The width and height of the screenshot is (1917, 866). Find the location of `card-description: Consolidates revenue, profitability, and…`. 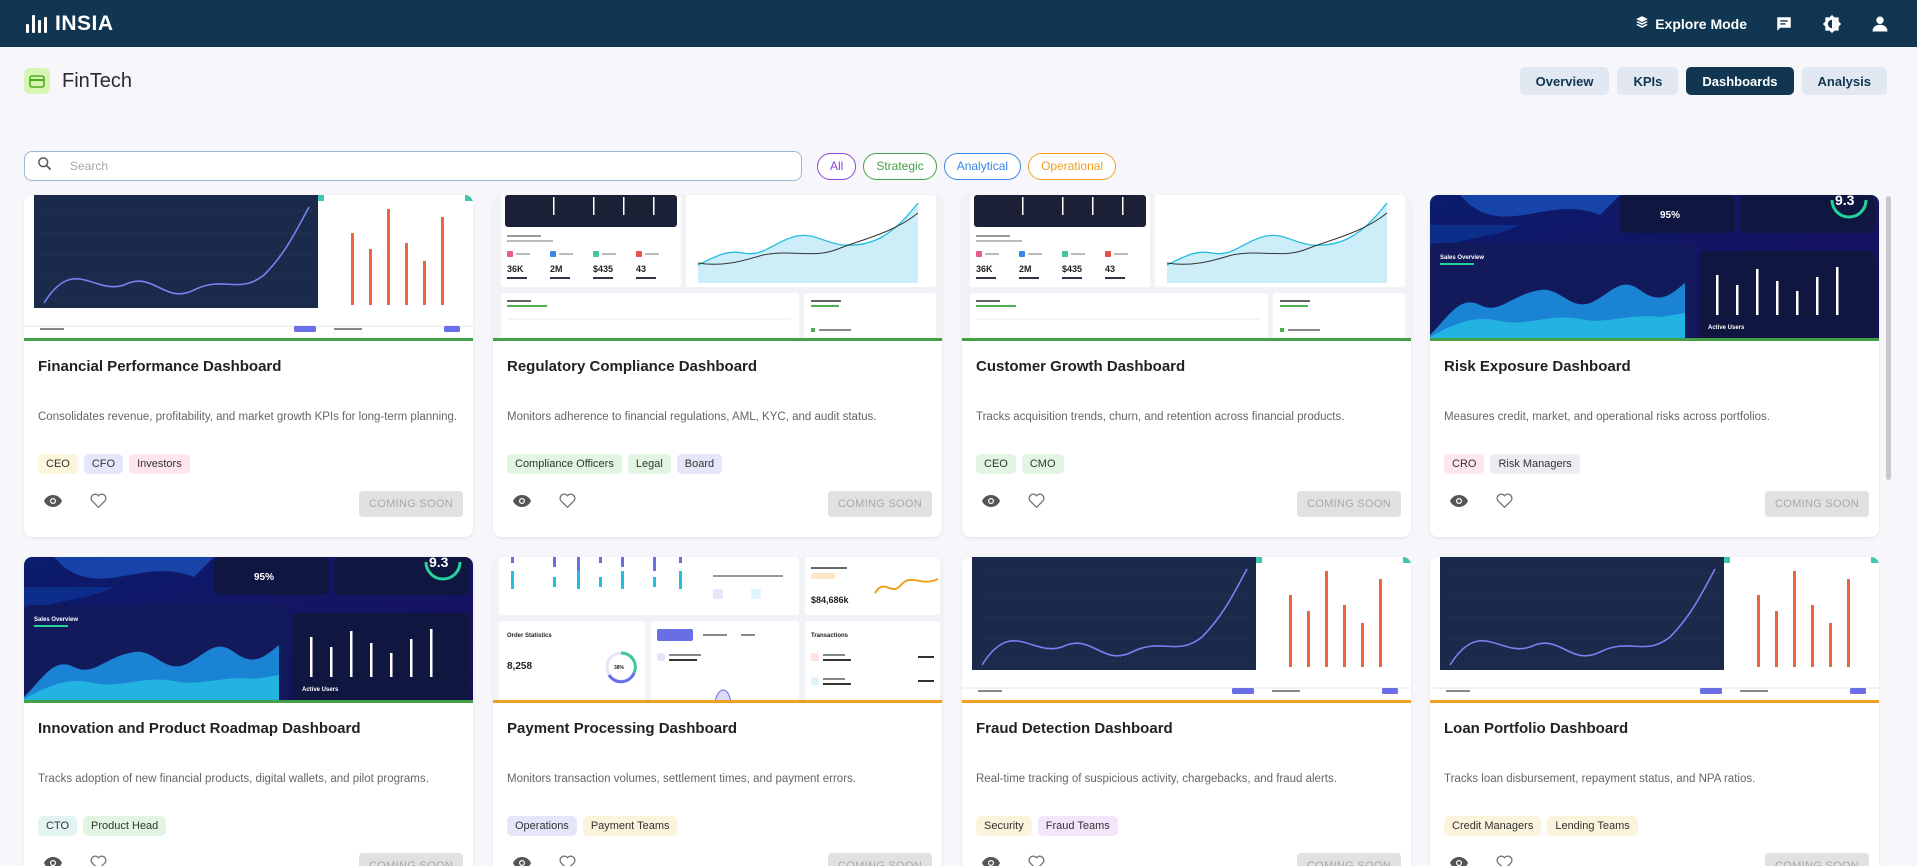

card-description: Consolidates revenue, profitability, and… is located at coordinates (248, 417).